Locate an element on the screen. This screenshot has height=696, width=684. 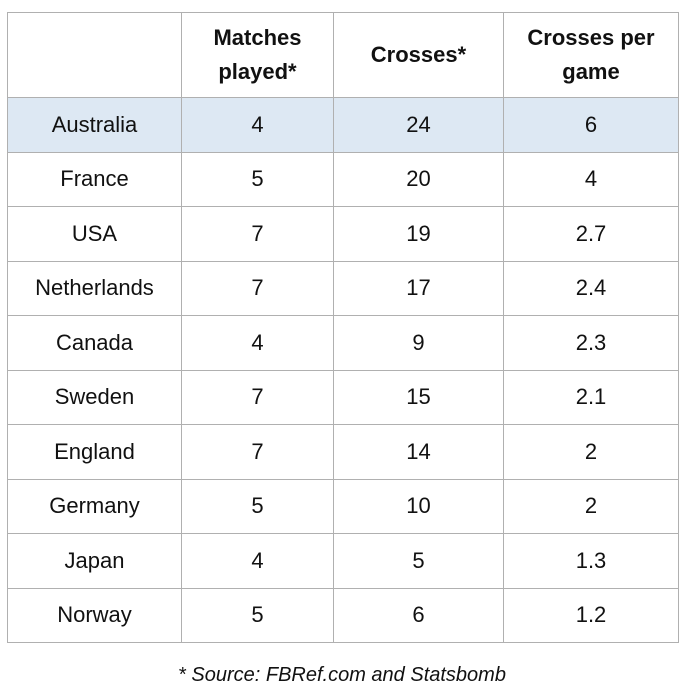
country-cell: Japan is located at coordinates (94, 561).